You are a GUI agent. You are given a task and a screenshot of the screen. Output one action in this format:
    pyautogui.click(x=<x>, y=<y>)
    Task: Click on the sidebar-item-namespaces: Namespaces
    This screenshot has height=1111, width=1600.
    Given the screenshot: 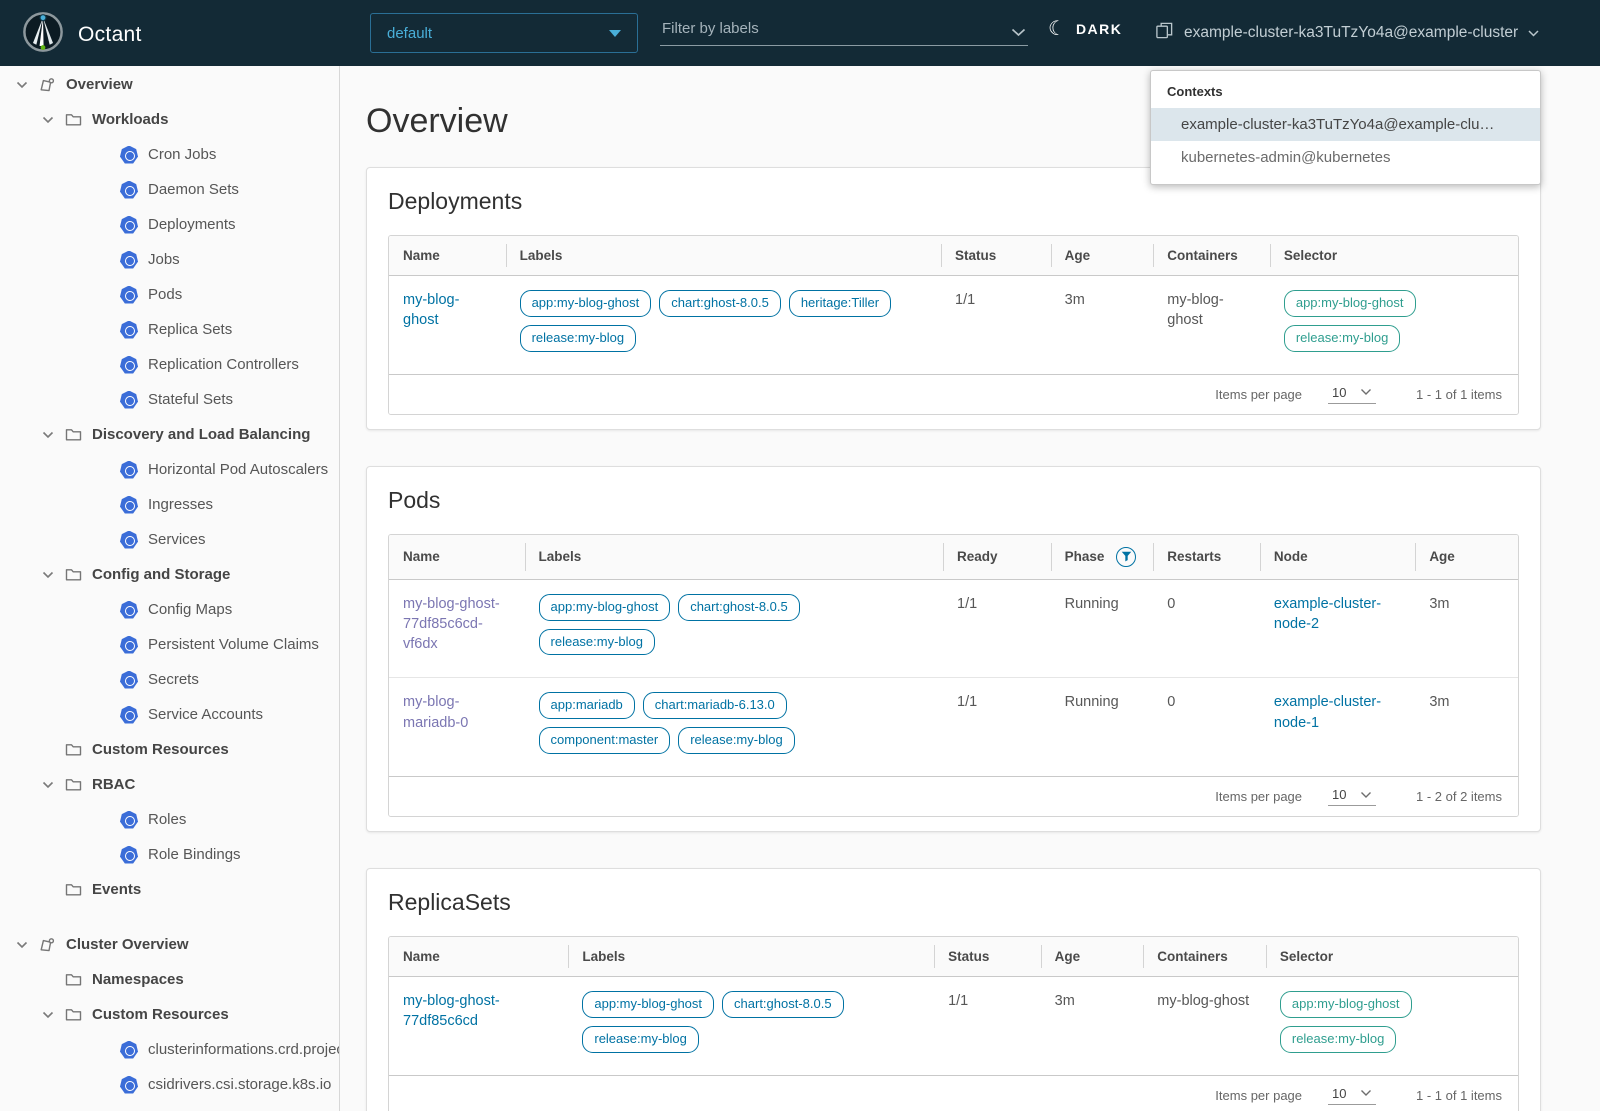 What is the action you would take?
    pyautogui.click(x=169, y=979)
    